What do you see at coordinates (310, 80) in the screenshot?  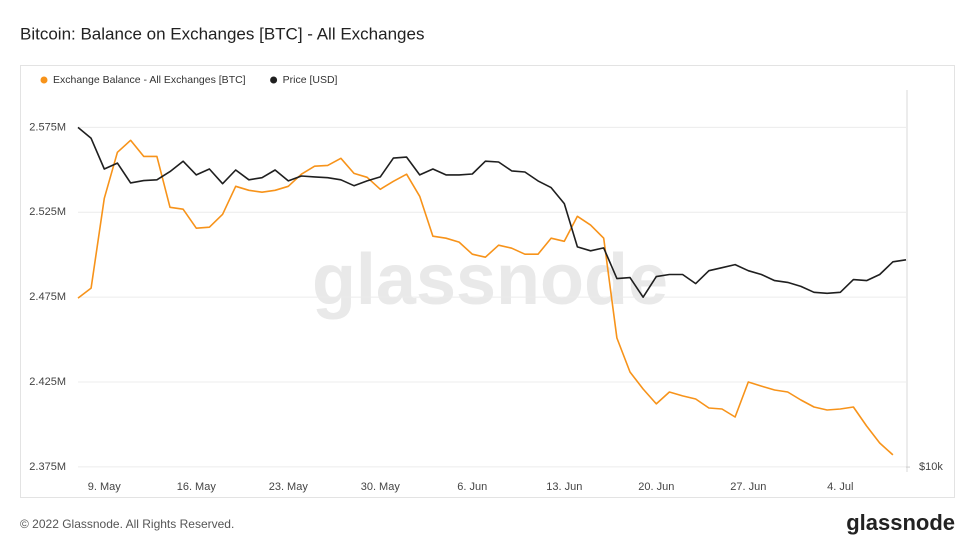 I see `legend-label: Price [USD]` at bounding box center [310, 80].